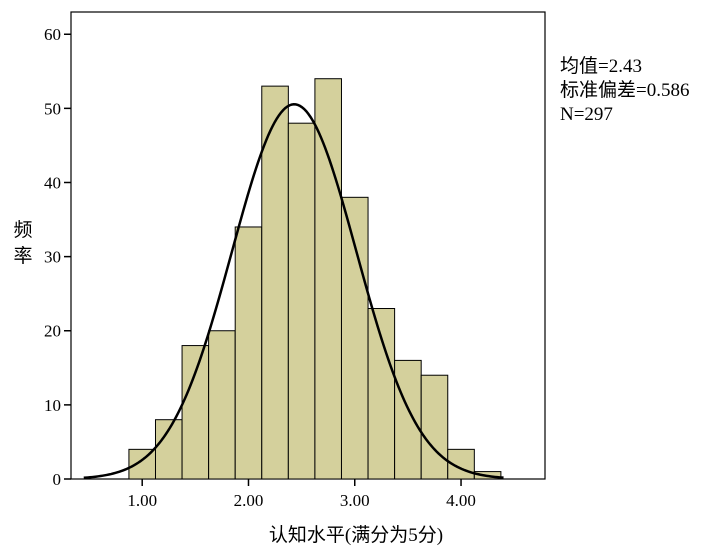  Describe the element at coordinates (52, 34) in the screenshot. I see `y-tick-label: 60` at that location.